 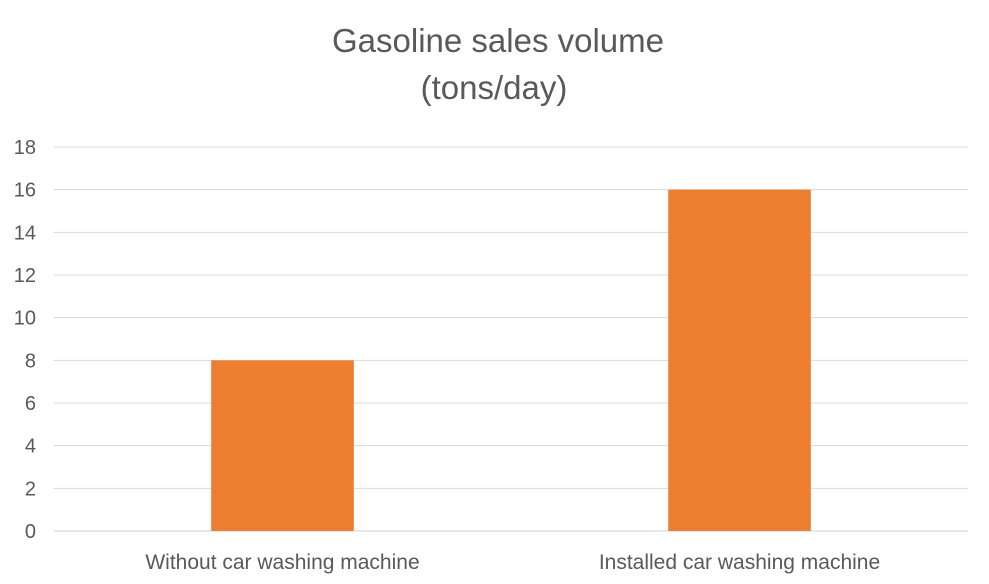 I want to click on chart-title: Gasoline sales volume (tons/day), so click(x=498, y=64).